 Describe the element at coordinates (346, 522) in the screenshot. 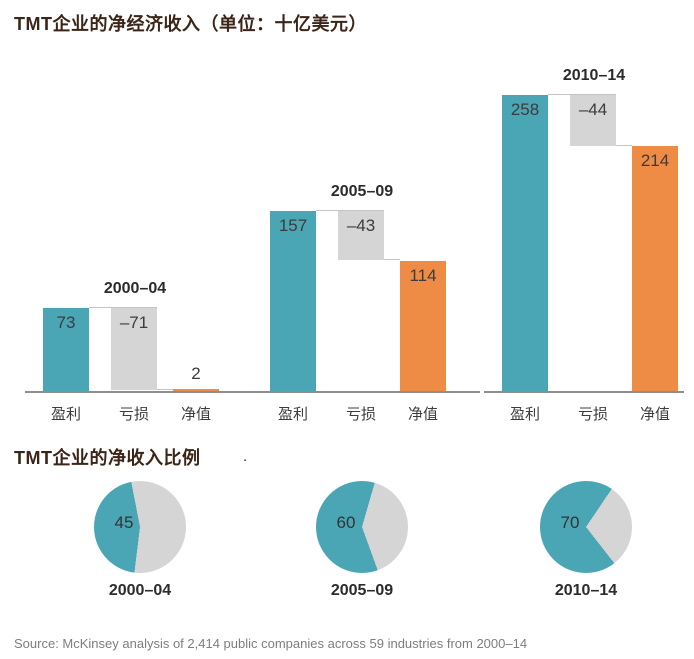

I see `pie-value: 60` at that location.